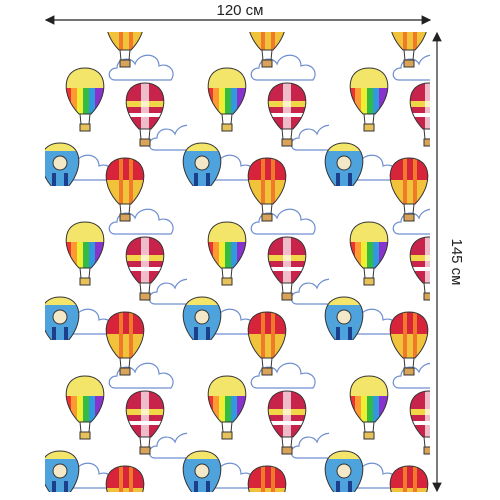 The width and height of the screenshot is (500, 500). I want to click on width-label: 120 см, so click(239, 10).